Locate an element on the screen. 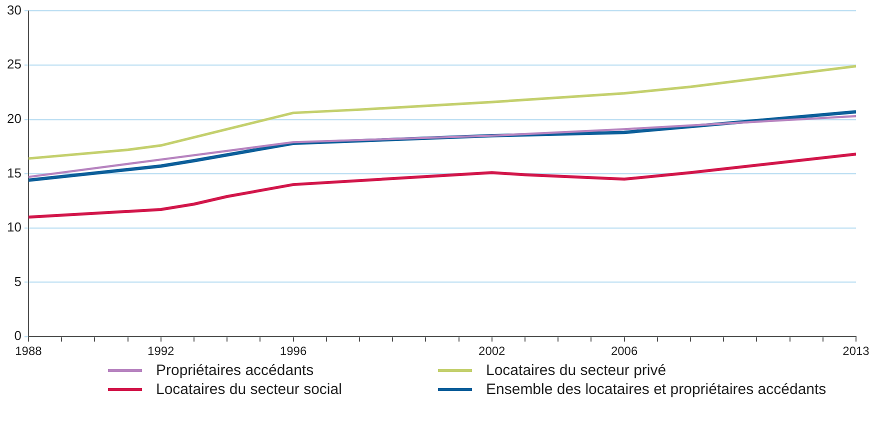 Image resolution: width=878 pixels, height=430 pixels. y-tick-label: 20 is located at coordinates (14, 118).